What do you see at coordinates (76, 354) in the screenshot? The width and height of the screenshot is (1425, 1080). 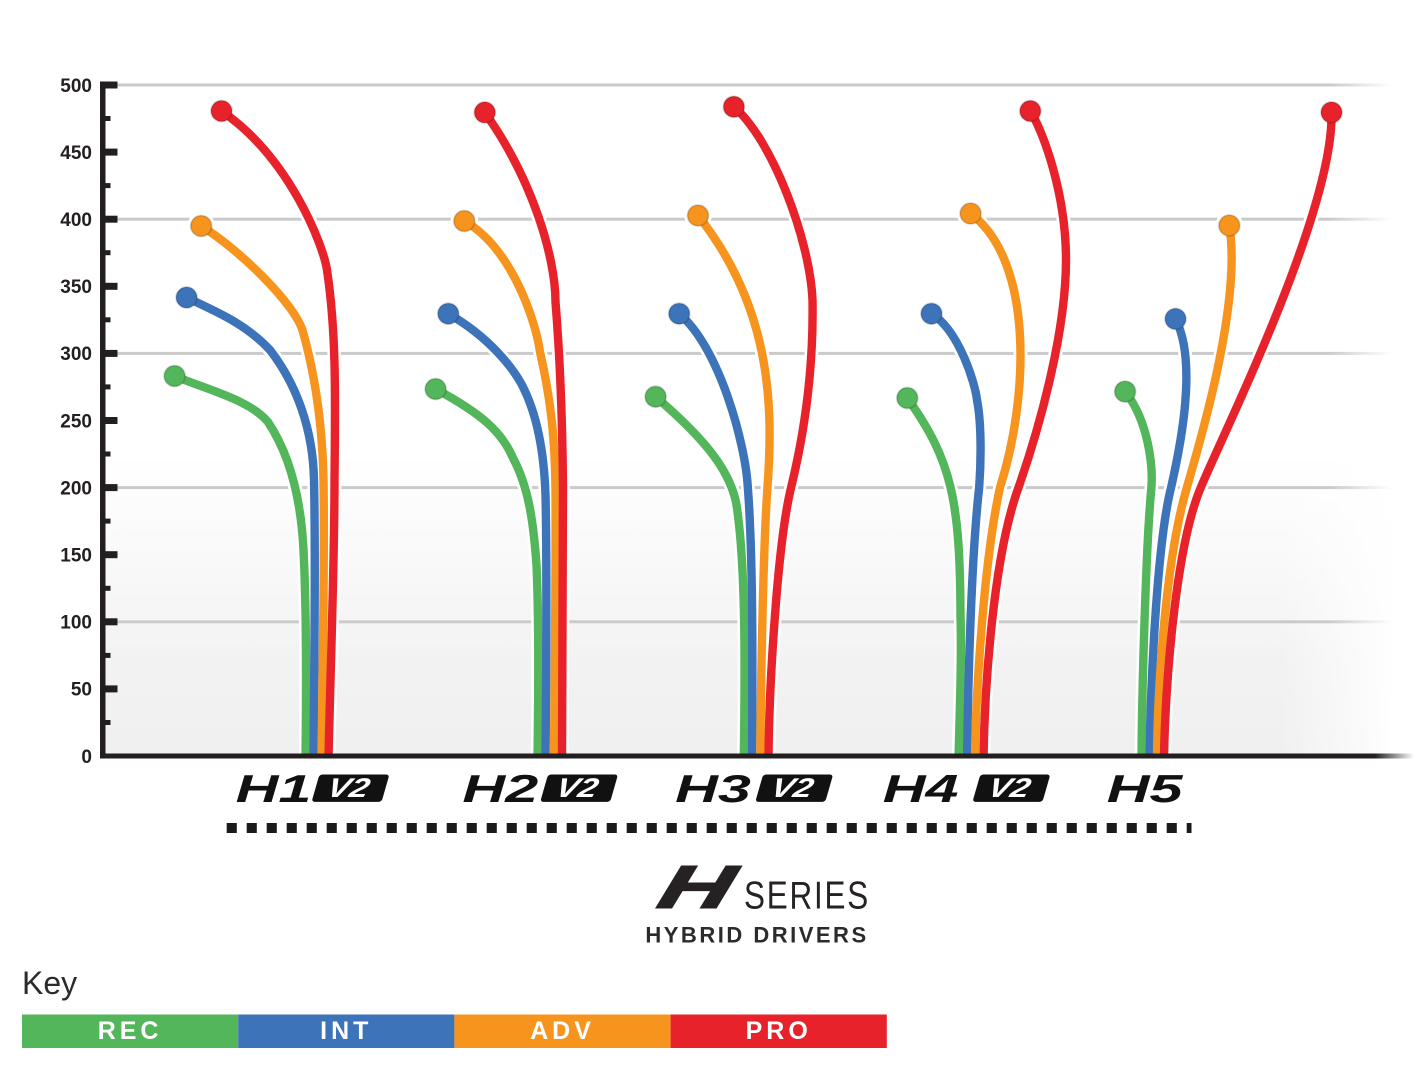 I see `svg-text: 300` at bounding box center [76, 354].